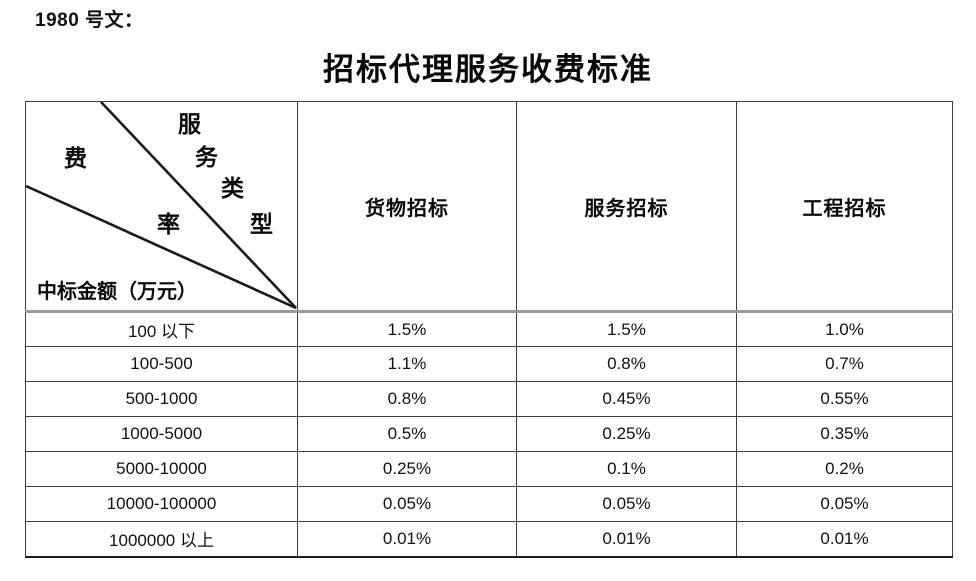 The image size is (976, 581). I want to click on corner-label-service-char-2: 务, so click(206, 157).